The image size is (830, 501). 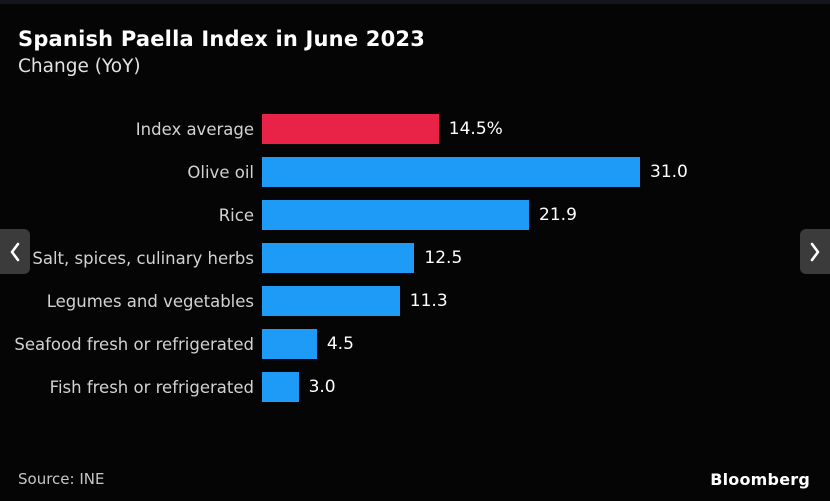 What do you see at coordinates (222, 39) in the screenshot?
I see `chart-title: Spanish Paella Index in June 2023` at bounding box center [222, 39].